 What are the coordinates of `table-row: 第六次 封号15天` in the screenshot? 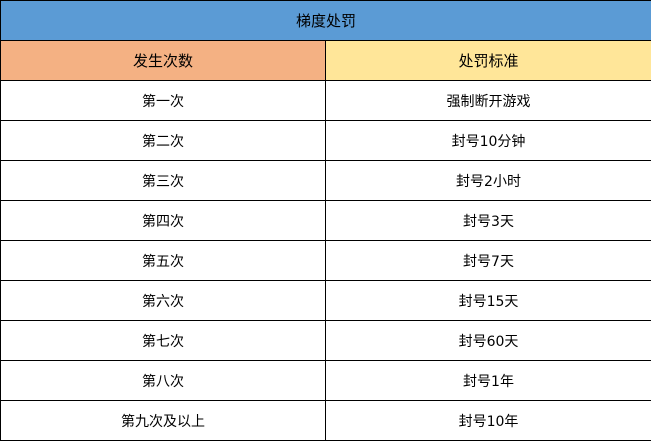 It's located at (325, 300).